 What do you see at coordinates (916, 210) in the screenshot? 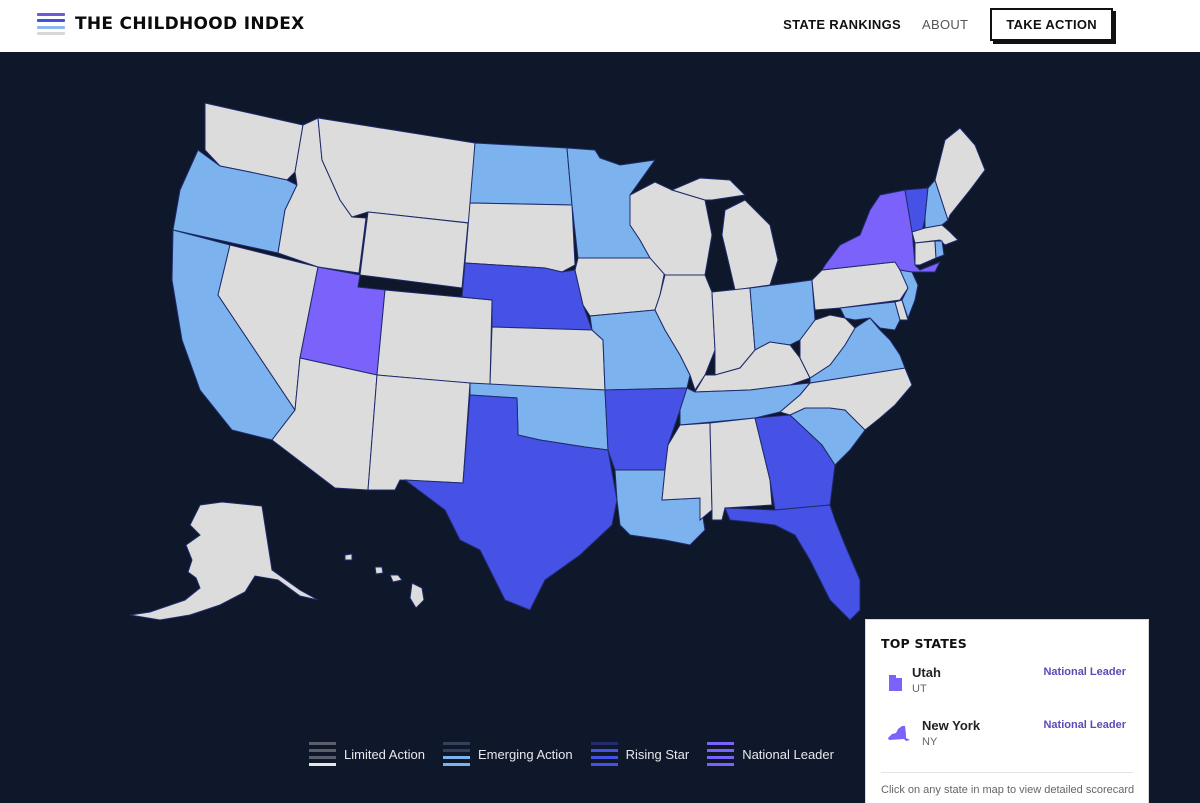
I see `state-VT` at bounding box center [916, 210].